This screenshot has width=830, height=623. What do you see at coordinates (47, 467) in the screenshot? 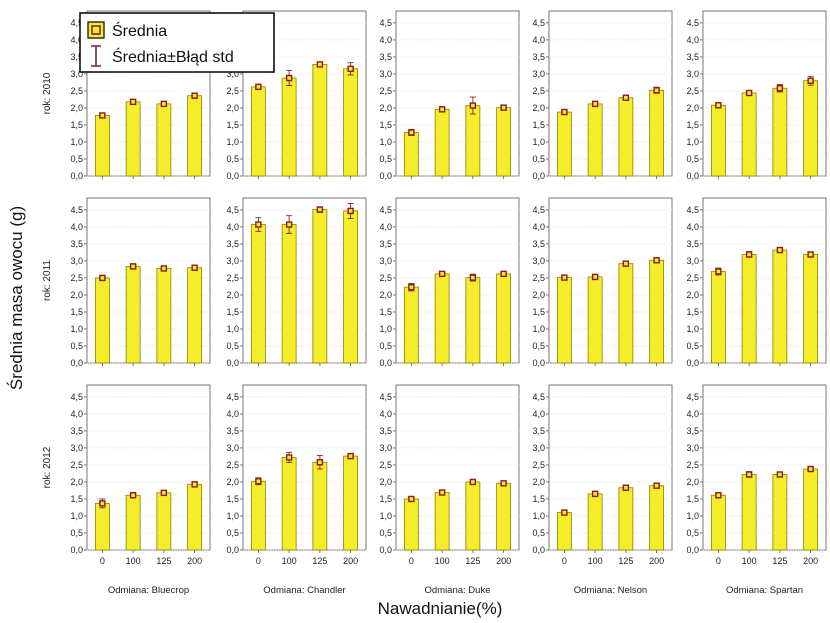
I see `row-label: rok: 2012` at bounding box center [47, 467].